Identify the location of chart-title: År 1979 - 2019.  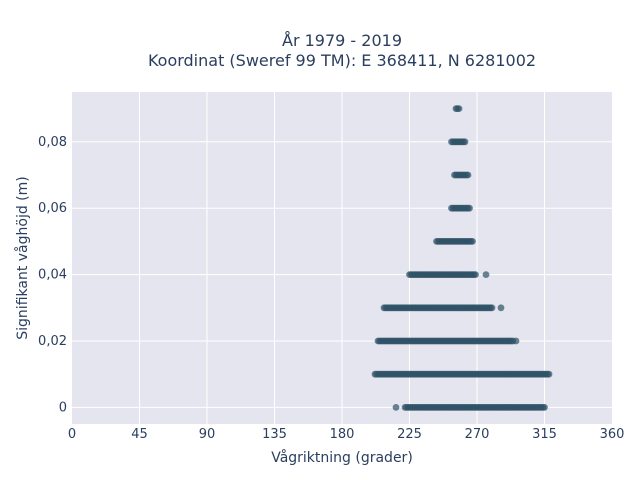
(342, 40).